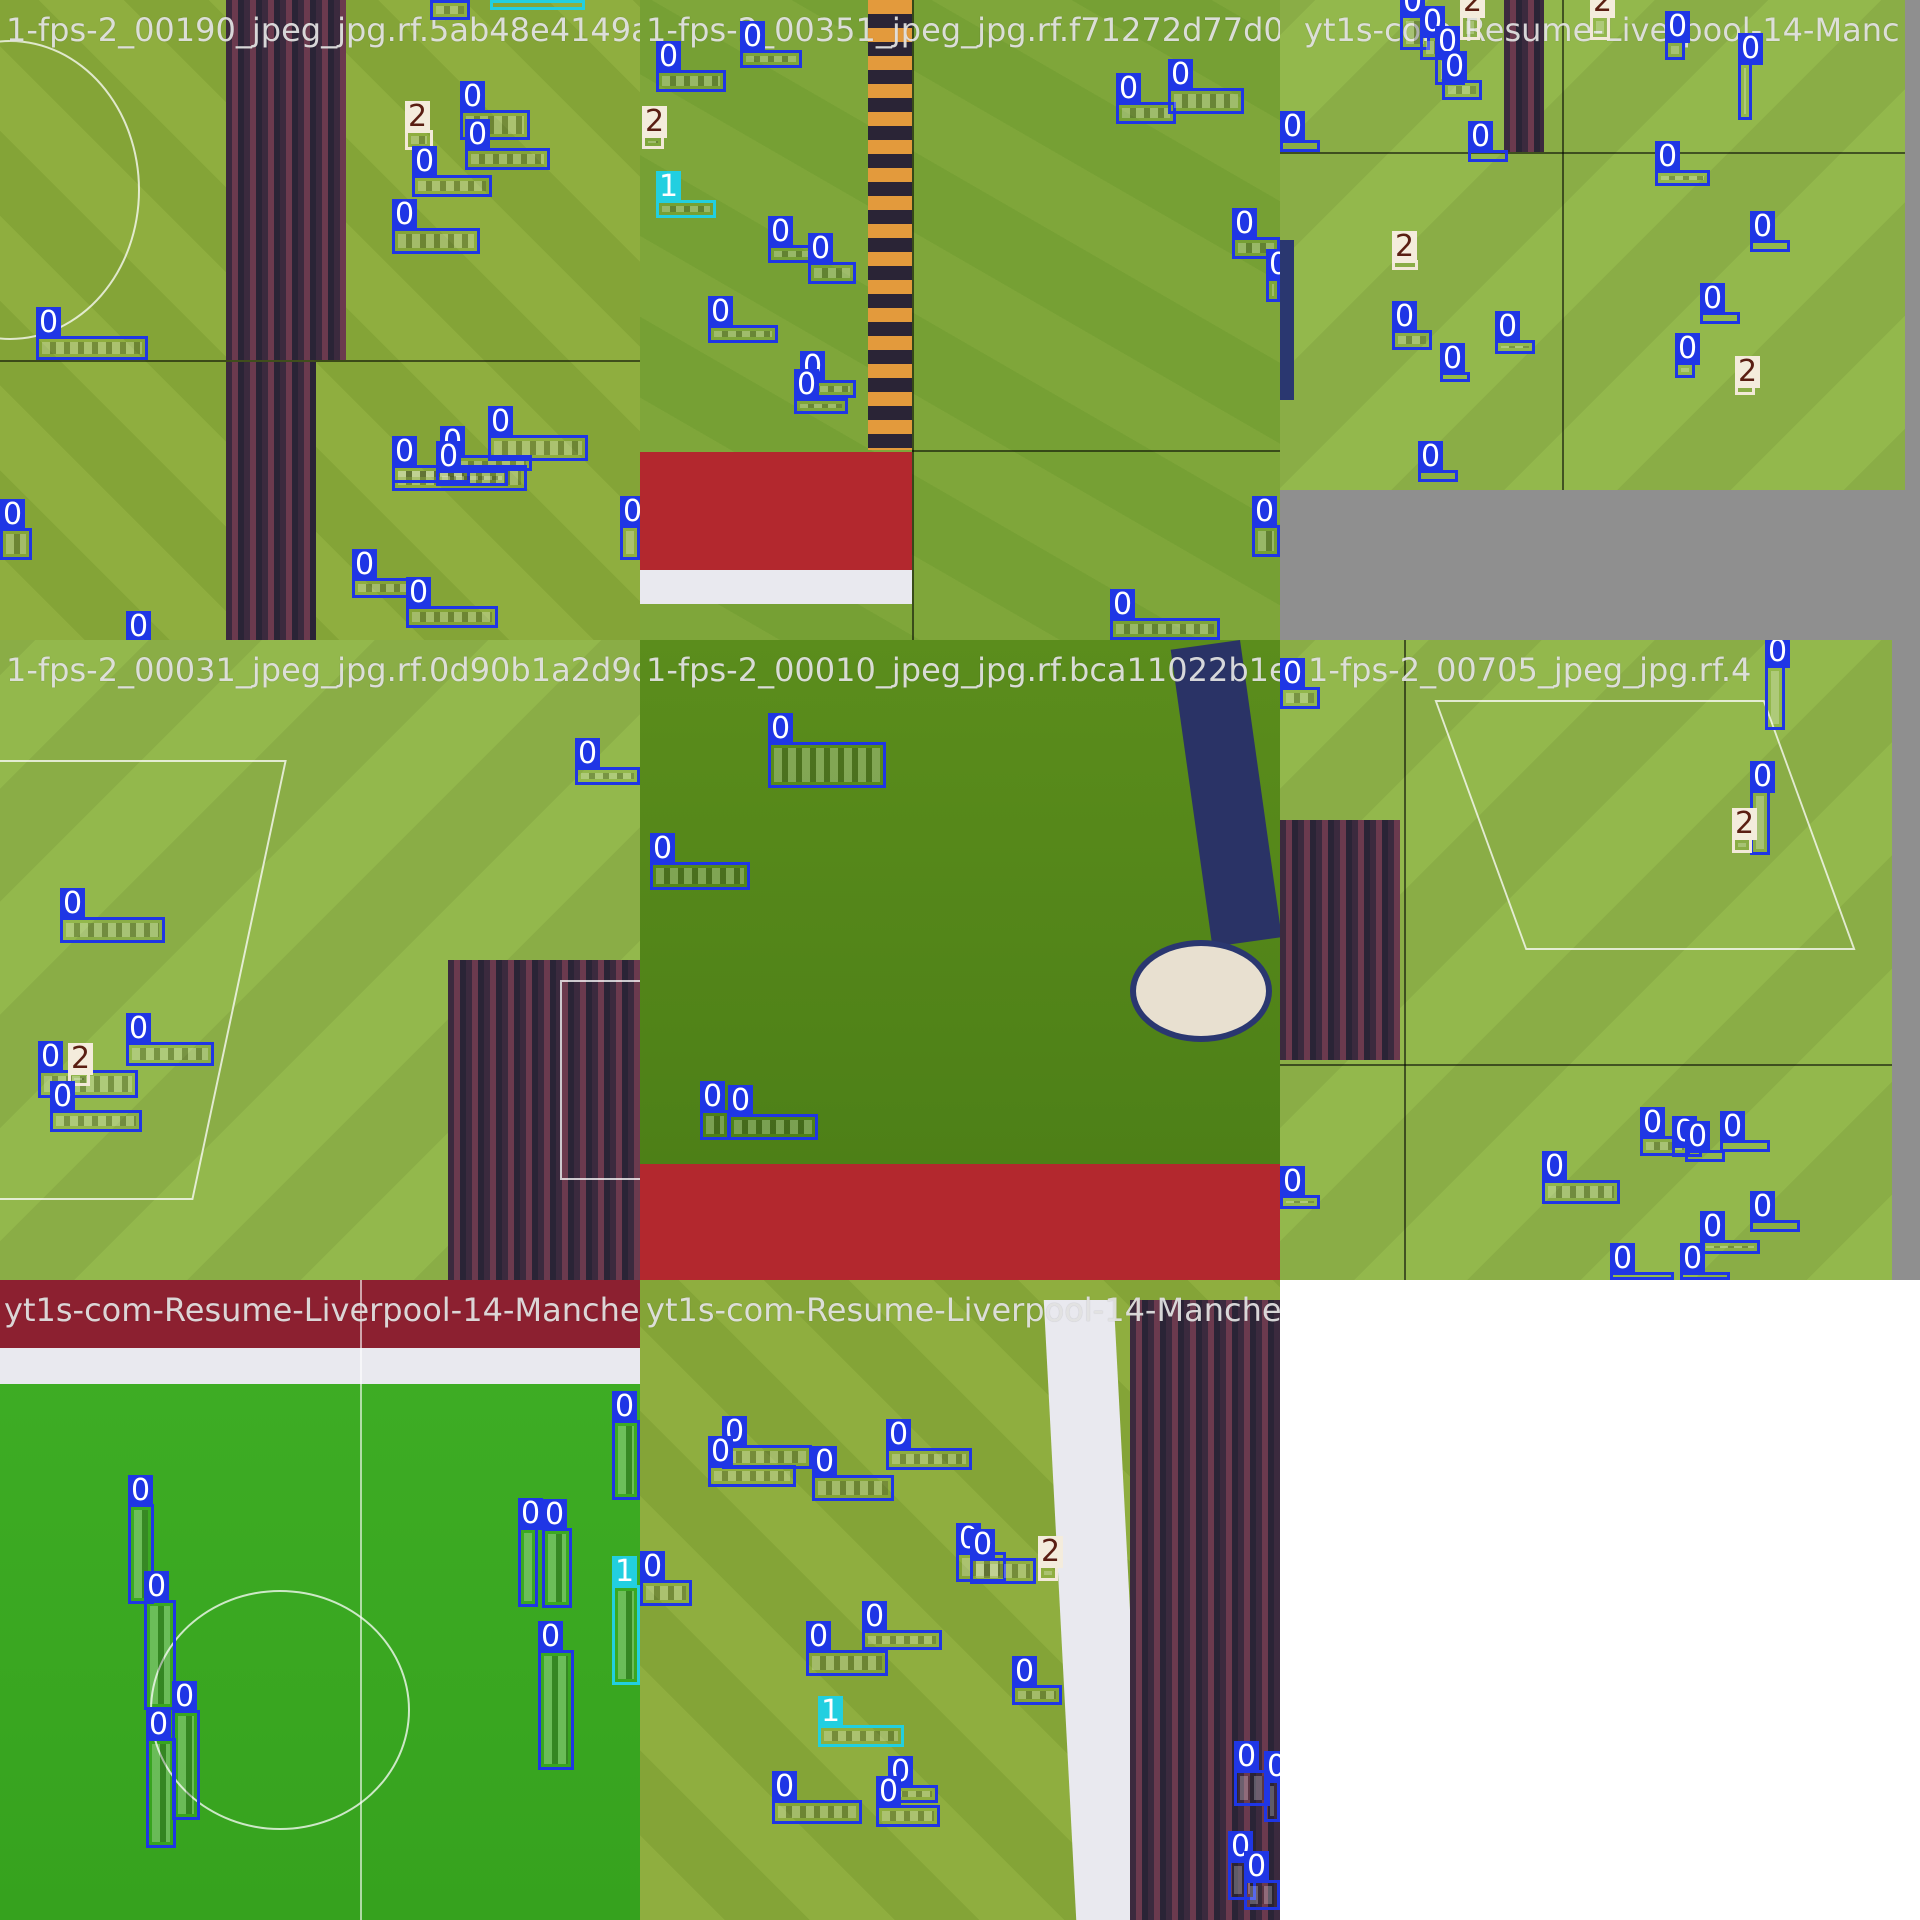 This screenshot has width=1920, height=1920. What do you see at coordinates (1201, 991) in the screenshot?
I see `club-crest` at bounding box center [1201, 991].